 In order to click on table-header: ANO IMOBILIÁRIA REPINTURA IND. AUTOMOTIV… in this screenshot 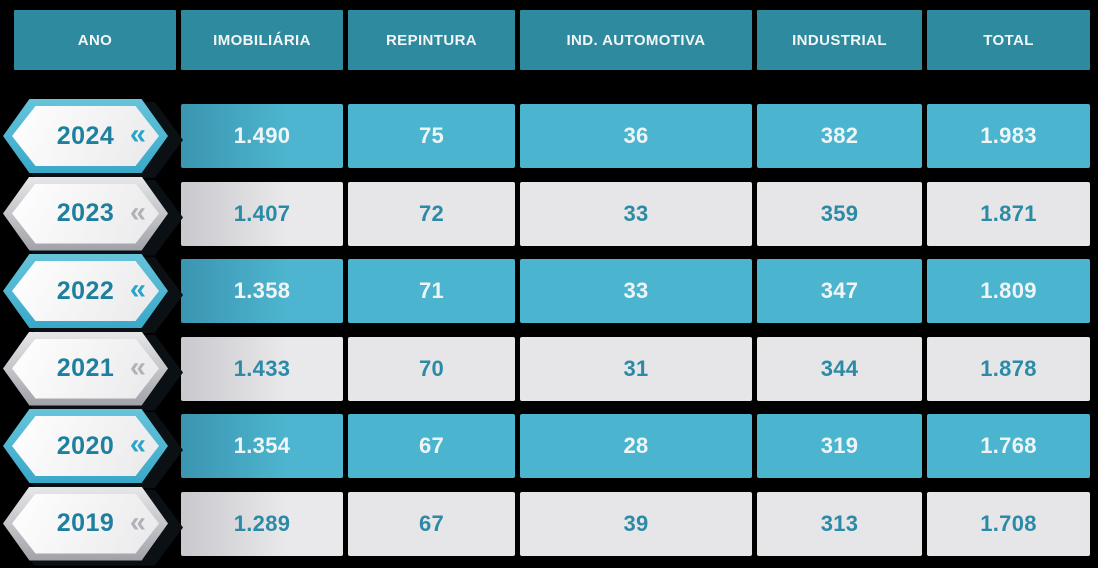, I will do `click(549, 40)`.